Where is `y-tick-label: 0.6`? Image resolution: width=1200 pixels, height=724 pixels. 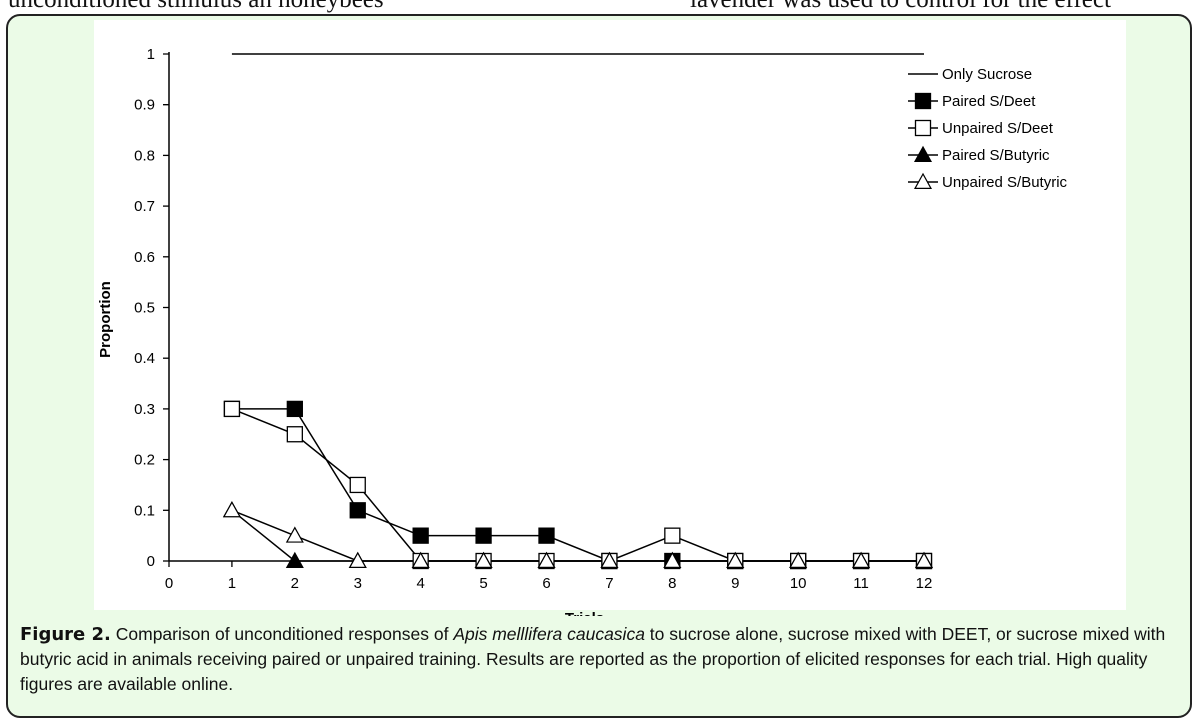
y-tick-label: 0.6 is located at coordinates (144, 257).